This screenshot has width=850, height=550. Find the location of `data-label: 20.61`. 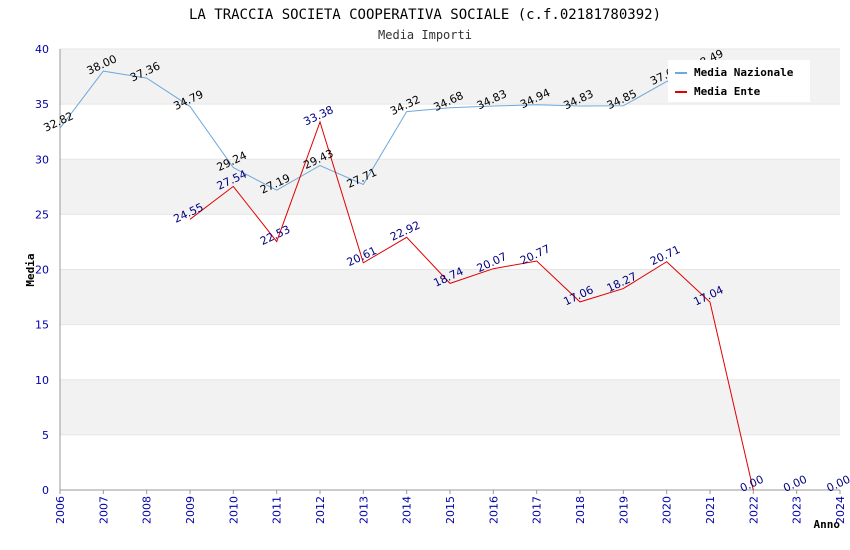

data-label: 20.61 is located at coordinates (362, 256).